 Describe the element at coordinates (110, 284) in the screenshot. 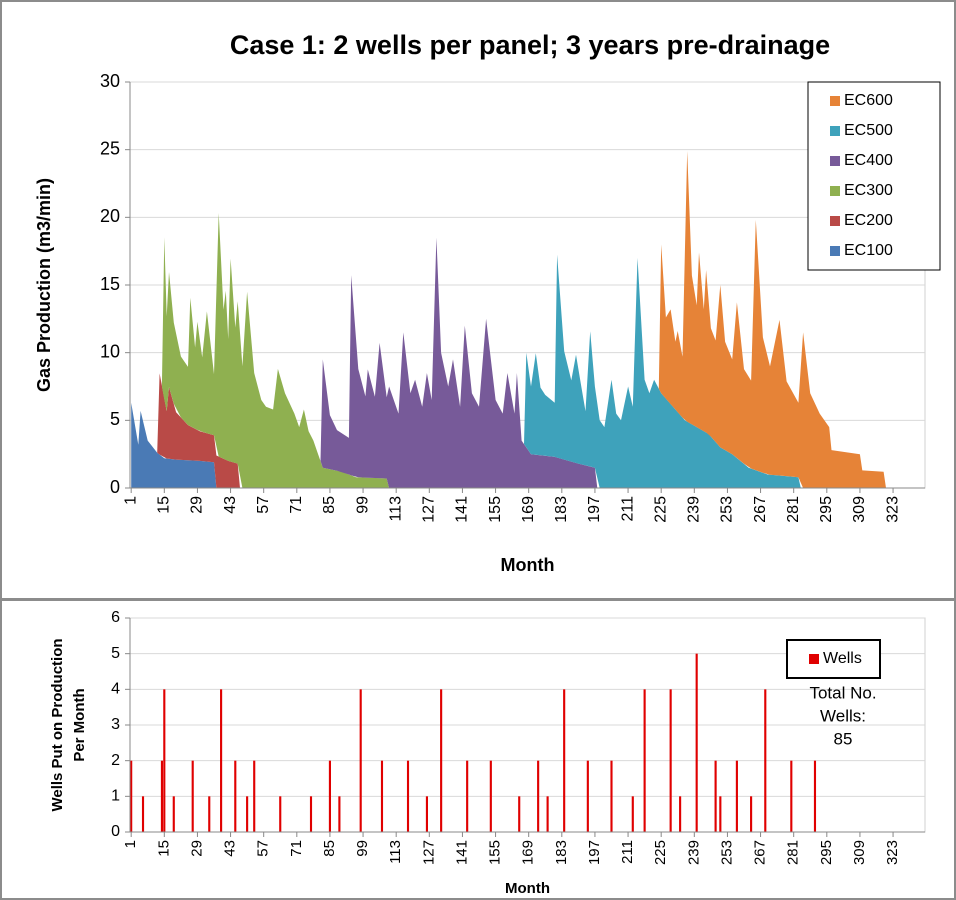

I see `y-tick-label: 15` at that location.